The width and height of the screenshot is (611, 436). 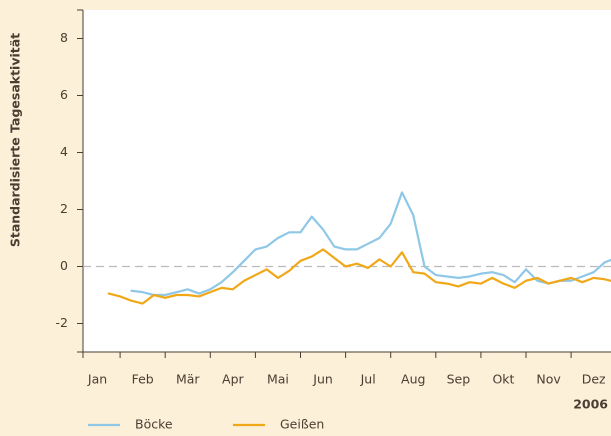 I want to click on y-tick-label: 2, so click(x=64, y=208).